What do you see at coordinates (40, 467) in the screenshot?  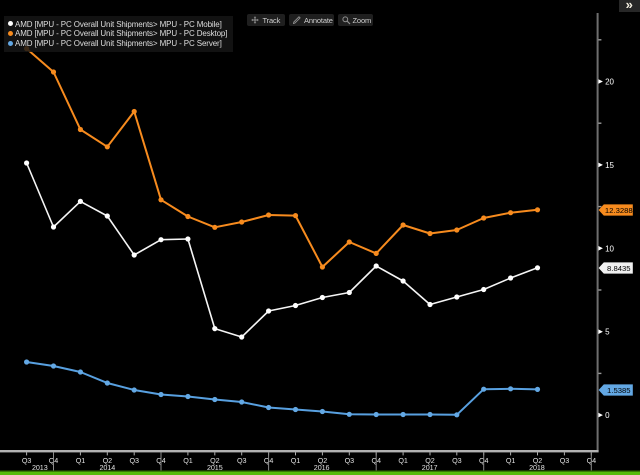 I see `svg-text: 2013` at bounding box center [40, 467].